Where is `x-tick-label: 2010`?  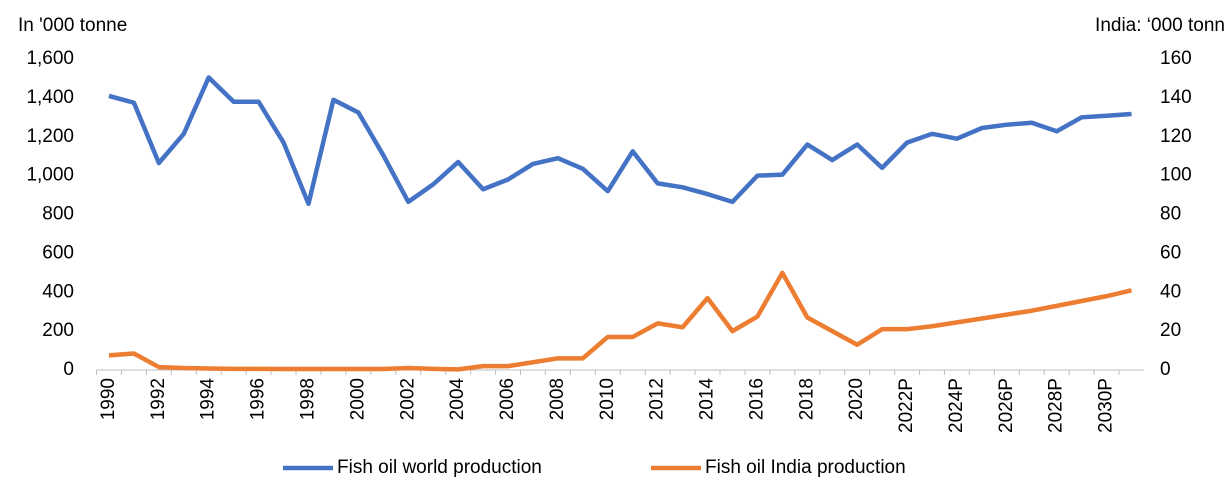 x-tick-label: 2010 is located at coordinates (607, 399).